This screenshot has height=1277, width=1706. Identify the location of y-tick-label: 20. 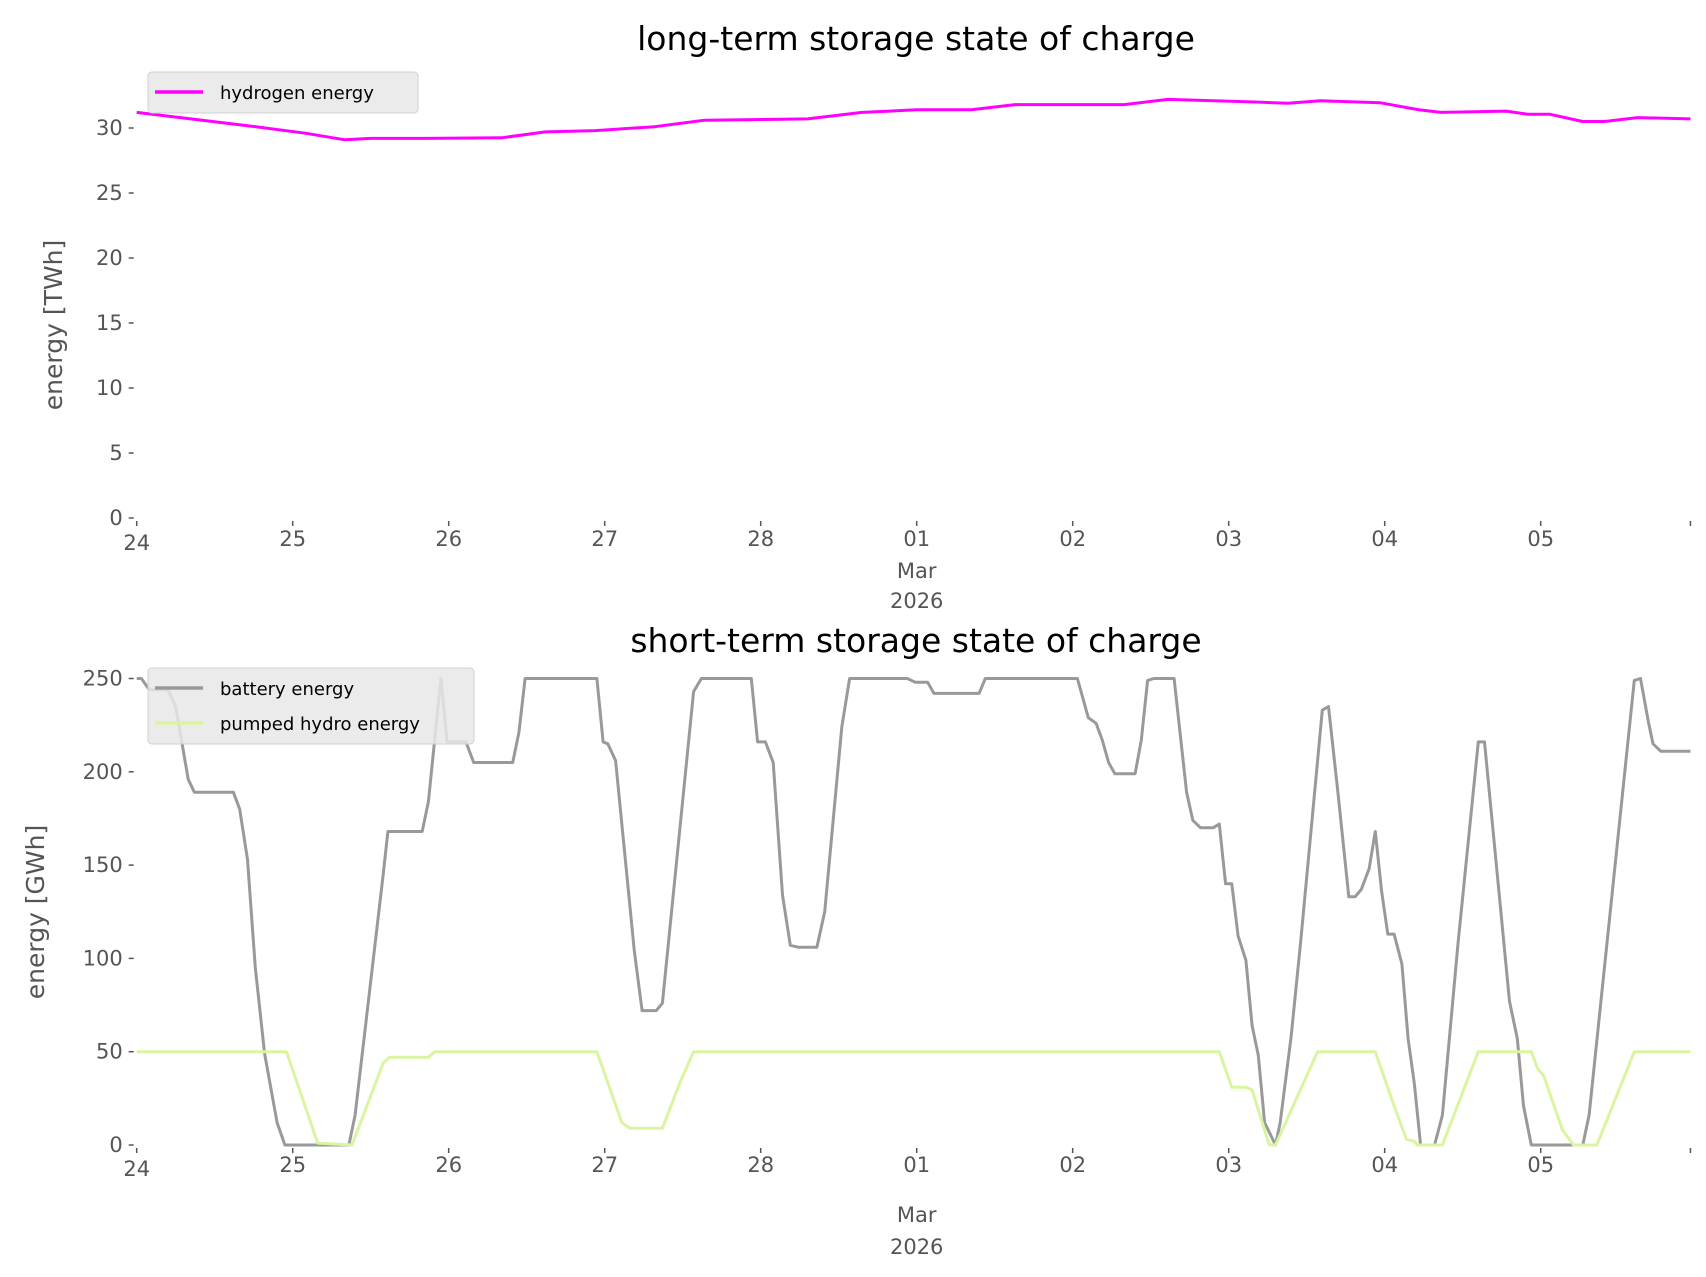
(109, 258).